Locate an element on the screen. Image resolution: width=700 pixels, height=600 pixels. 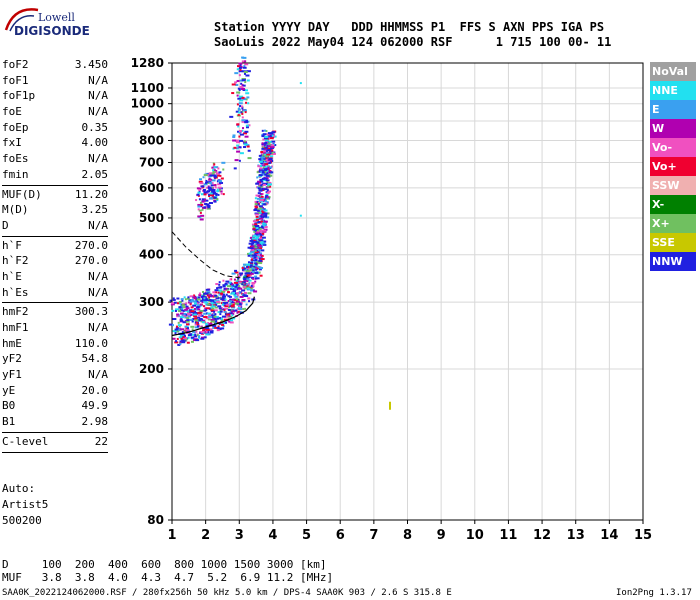
param-key: foF1p is located at coordinates (19, 96).